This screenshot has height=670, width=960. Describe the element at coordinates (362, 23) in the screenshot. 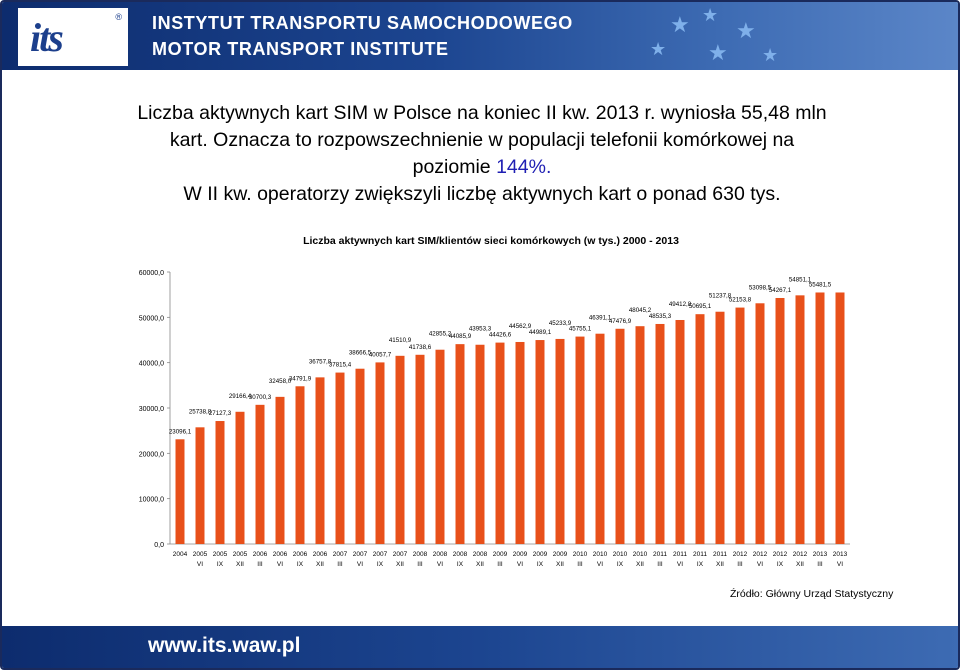

I see `institute-name-pl: INSTYTUT TRANSPORTU SAMOCHODOWEGO` at that location.